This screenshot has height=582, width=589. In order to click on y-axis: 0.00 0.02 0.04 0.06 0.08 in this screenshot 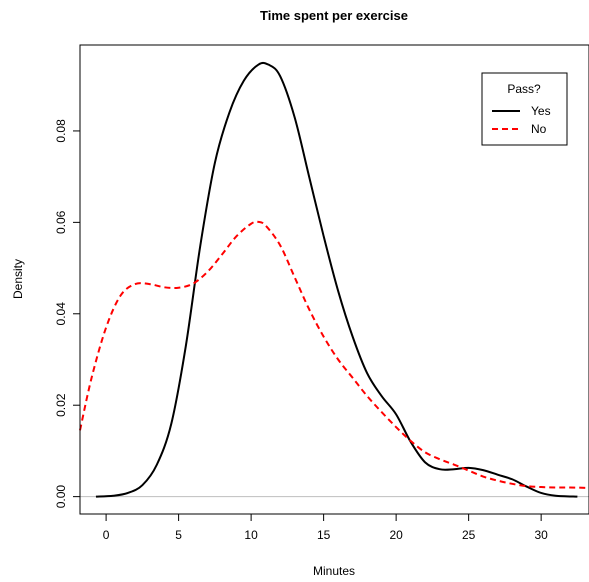, I will do `click(67, 314)`.